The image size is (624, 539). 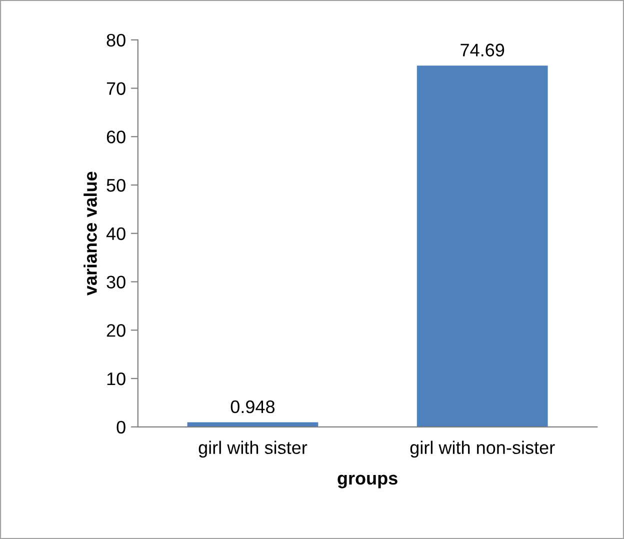 What do you see at coordinates (116, 282) in the screenshot?
I see `y-tick-label: 30` at bounding box center [116, 282].